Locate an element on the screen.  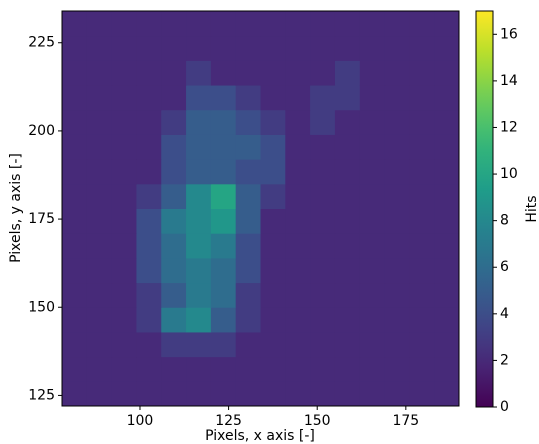
x-tick-label: 125 is located at coordinates (228, 421).